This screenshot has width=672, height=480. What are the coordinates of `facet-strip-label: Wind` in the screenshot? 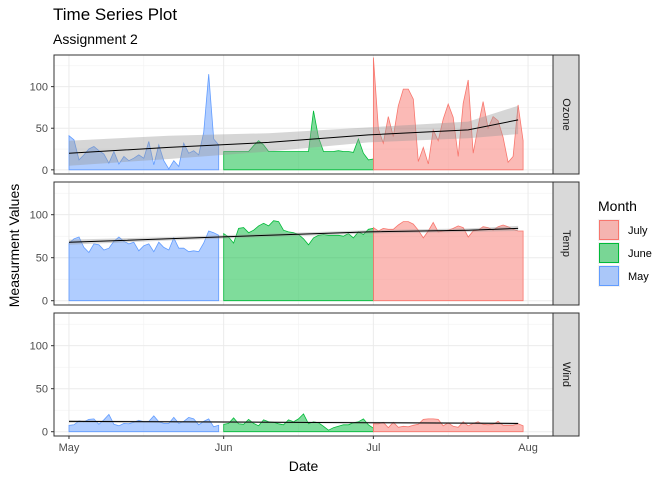 It's located at (566, 374).